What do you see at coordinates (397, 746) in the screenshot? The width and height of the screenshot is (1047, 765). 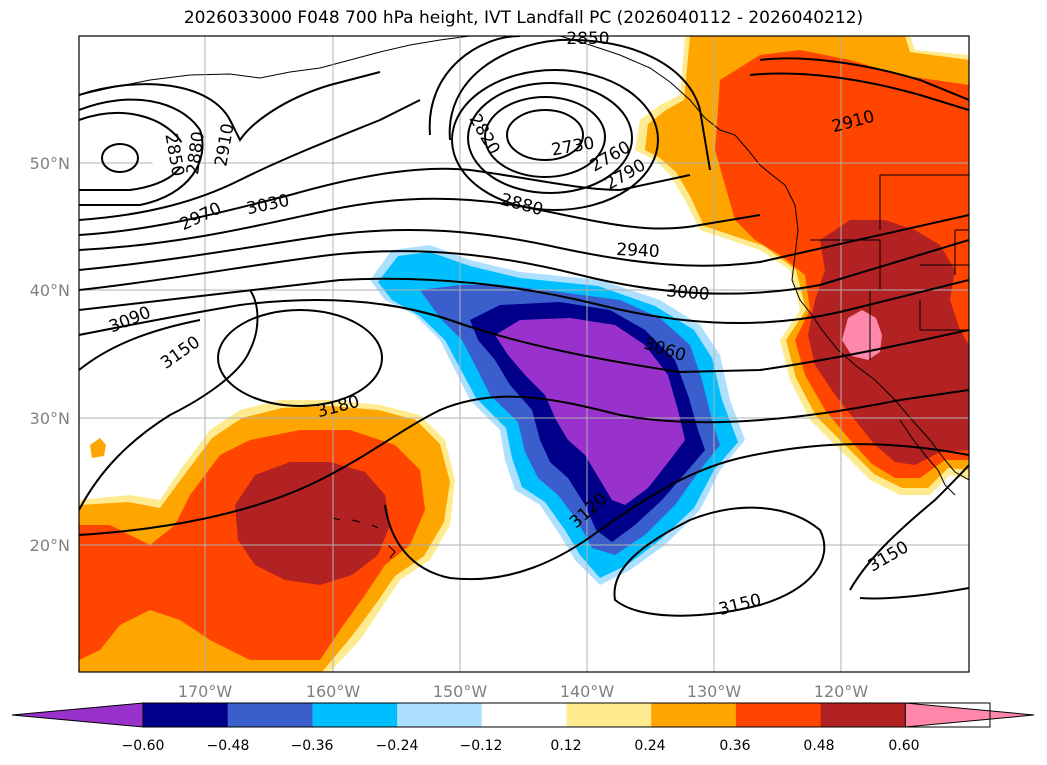 I see `colorbar-tick-label: −0.24` at bounding box center [397, 746].